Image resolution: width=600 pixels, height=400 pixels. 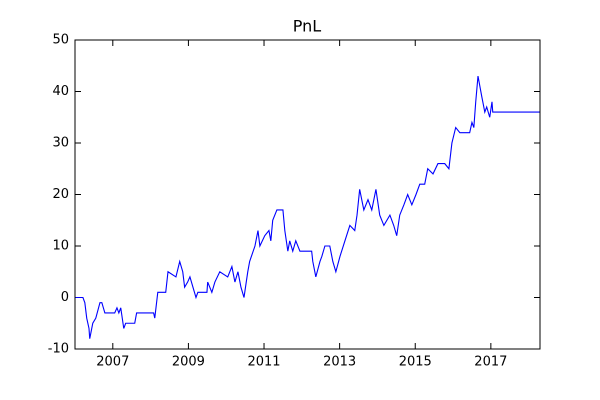 What do you see at coordinates (60, 246) in the screenshot?
I see `y-tick-label: 10` at bounding box center [60, 246].